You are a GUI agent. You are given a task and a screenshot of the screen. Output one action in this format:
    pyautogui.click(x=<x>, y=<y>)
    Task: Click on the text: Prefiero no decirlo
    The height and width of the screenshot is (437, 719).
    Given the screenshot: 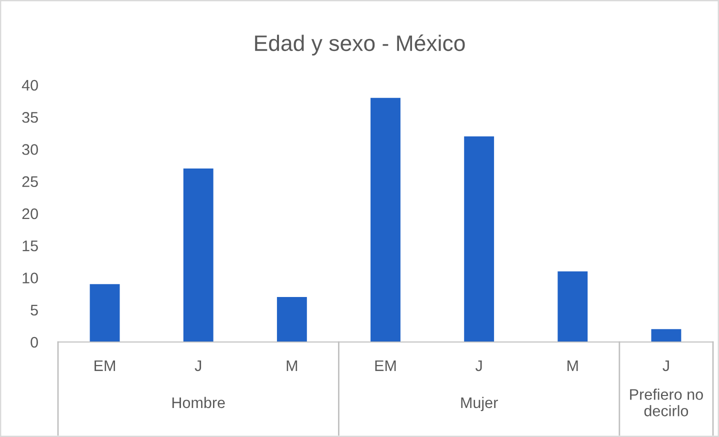 What is the action you would take?
    pyautogui.click(x=666, y=402)
    